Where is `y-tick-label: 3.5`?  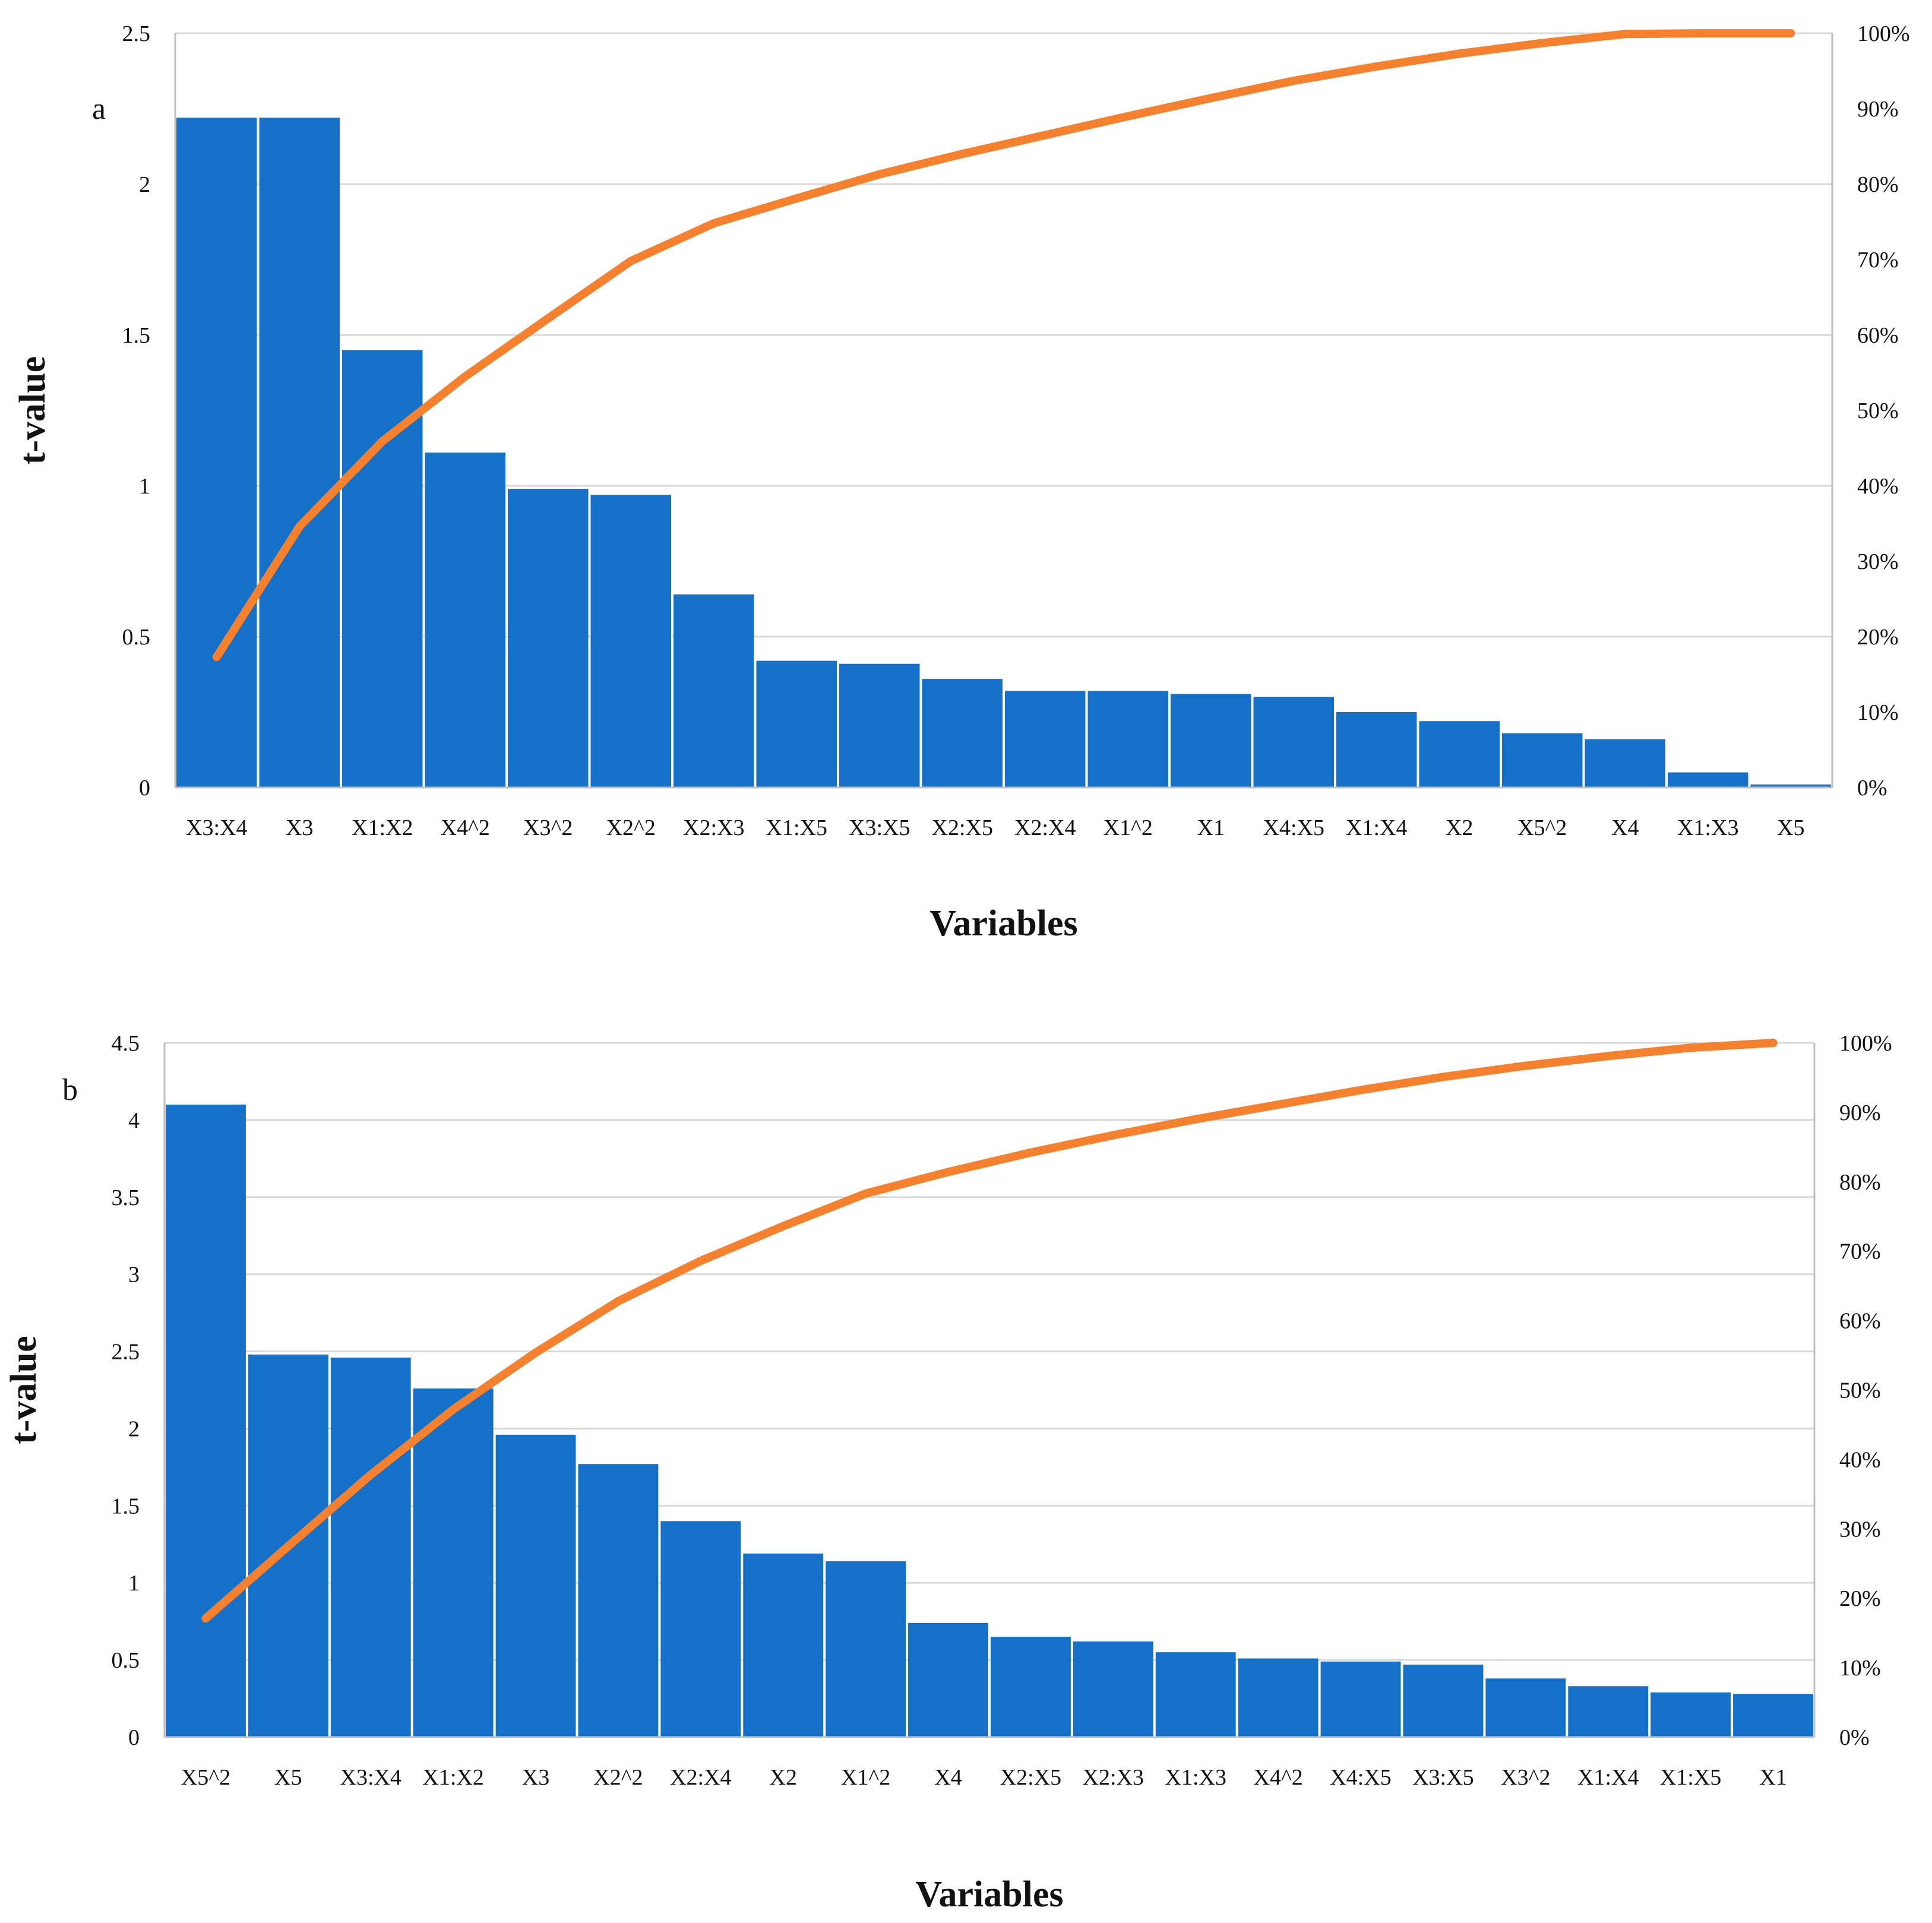 y-tick-label: 3.5 is located at coordinates (126, 1197).